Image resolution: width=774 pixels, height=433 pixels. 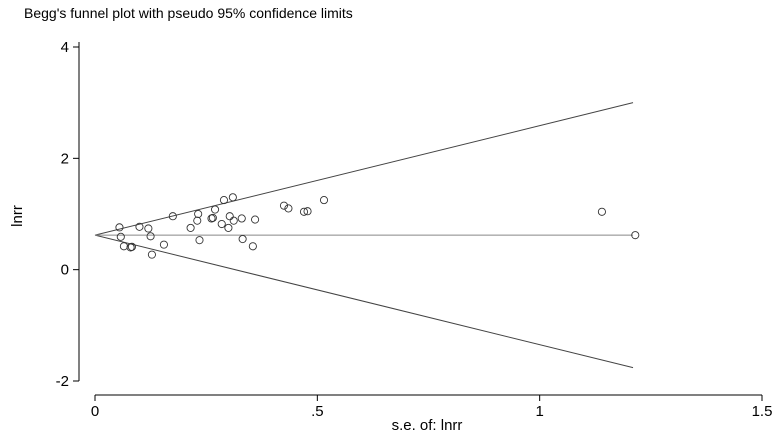 I want to click on x-tick-label: 0, so click(x=95, y=411).